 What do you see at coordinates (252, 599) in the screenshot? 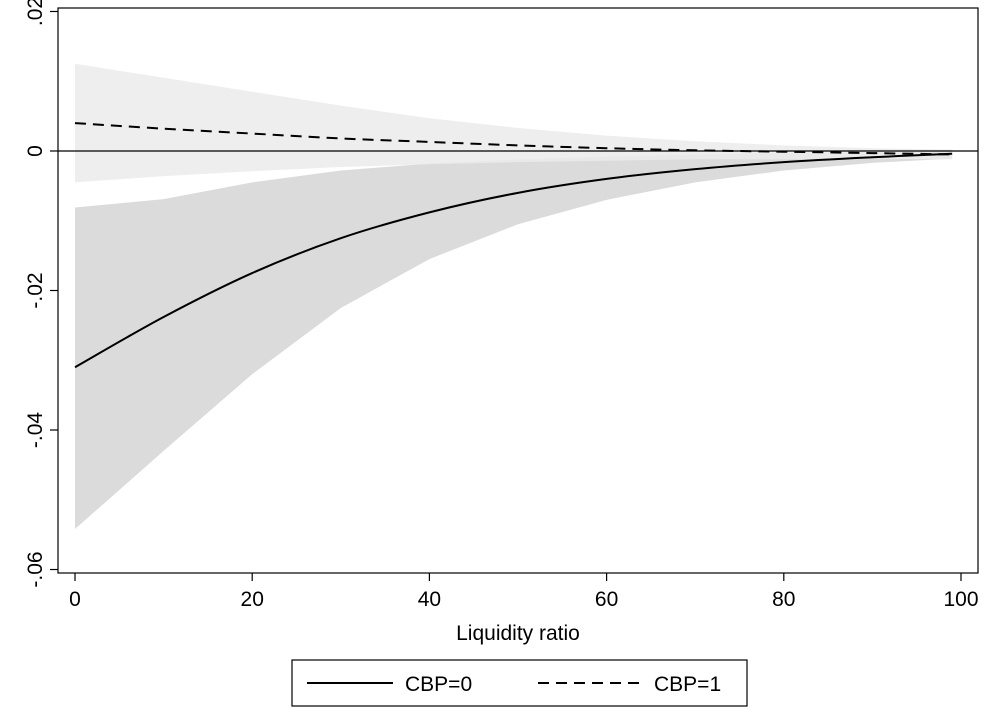
I see `x-tick-label: 20` at bounding box center [252, 599].